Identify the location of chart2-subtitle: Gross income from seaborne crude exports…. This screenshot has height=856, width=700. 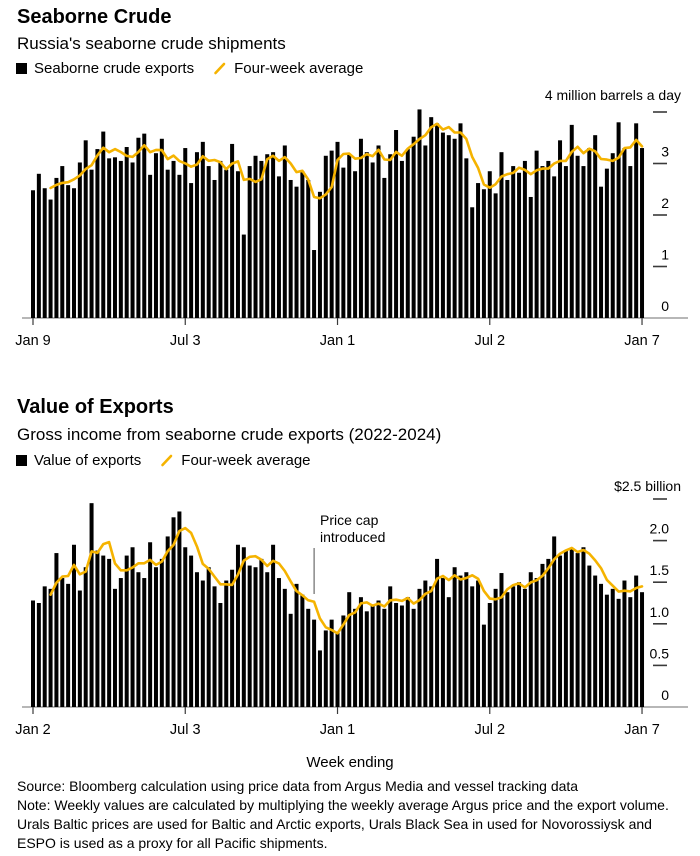
(229, 434).